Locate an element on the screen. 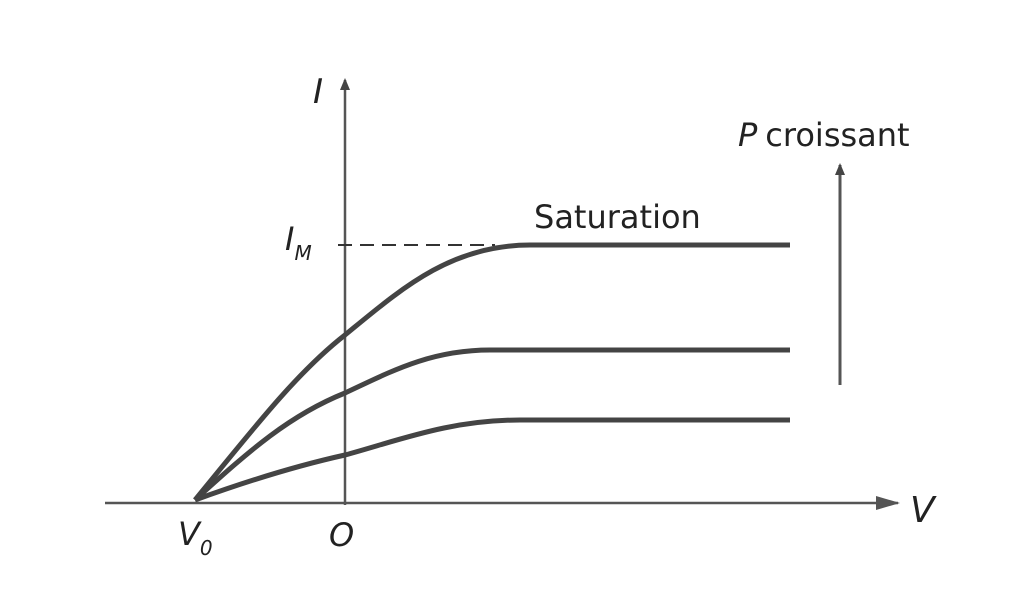 The image size is (1030, 600). v-0-main: V is located at coordinates (190, 534).